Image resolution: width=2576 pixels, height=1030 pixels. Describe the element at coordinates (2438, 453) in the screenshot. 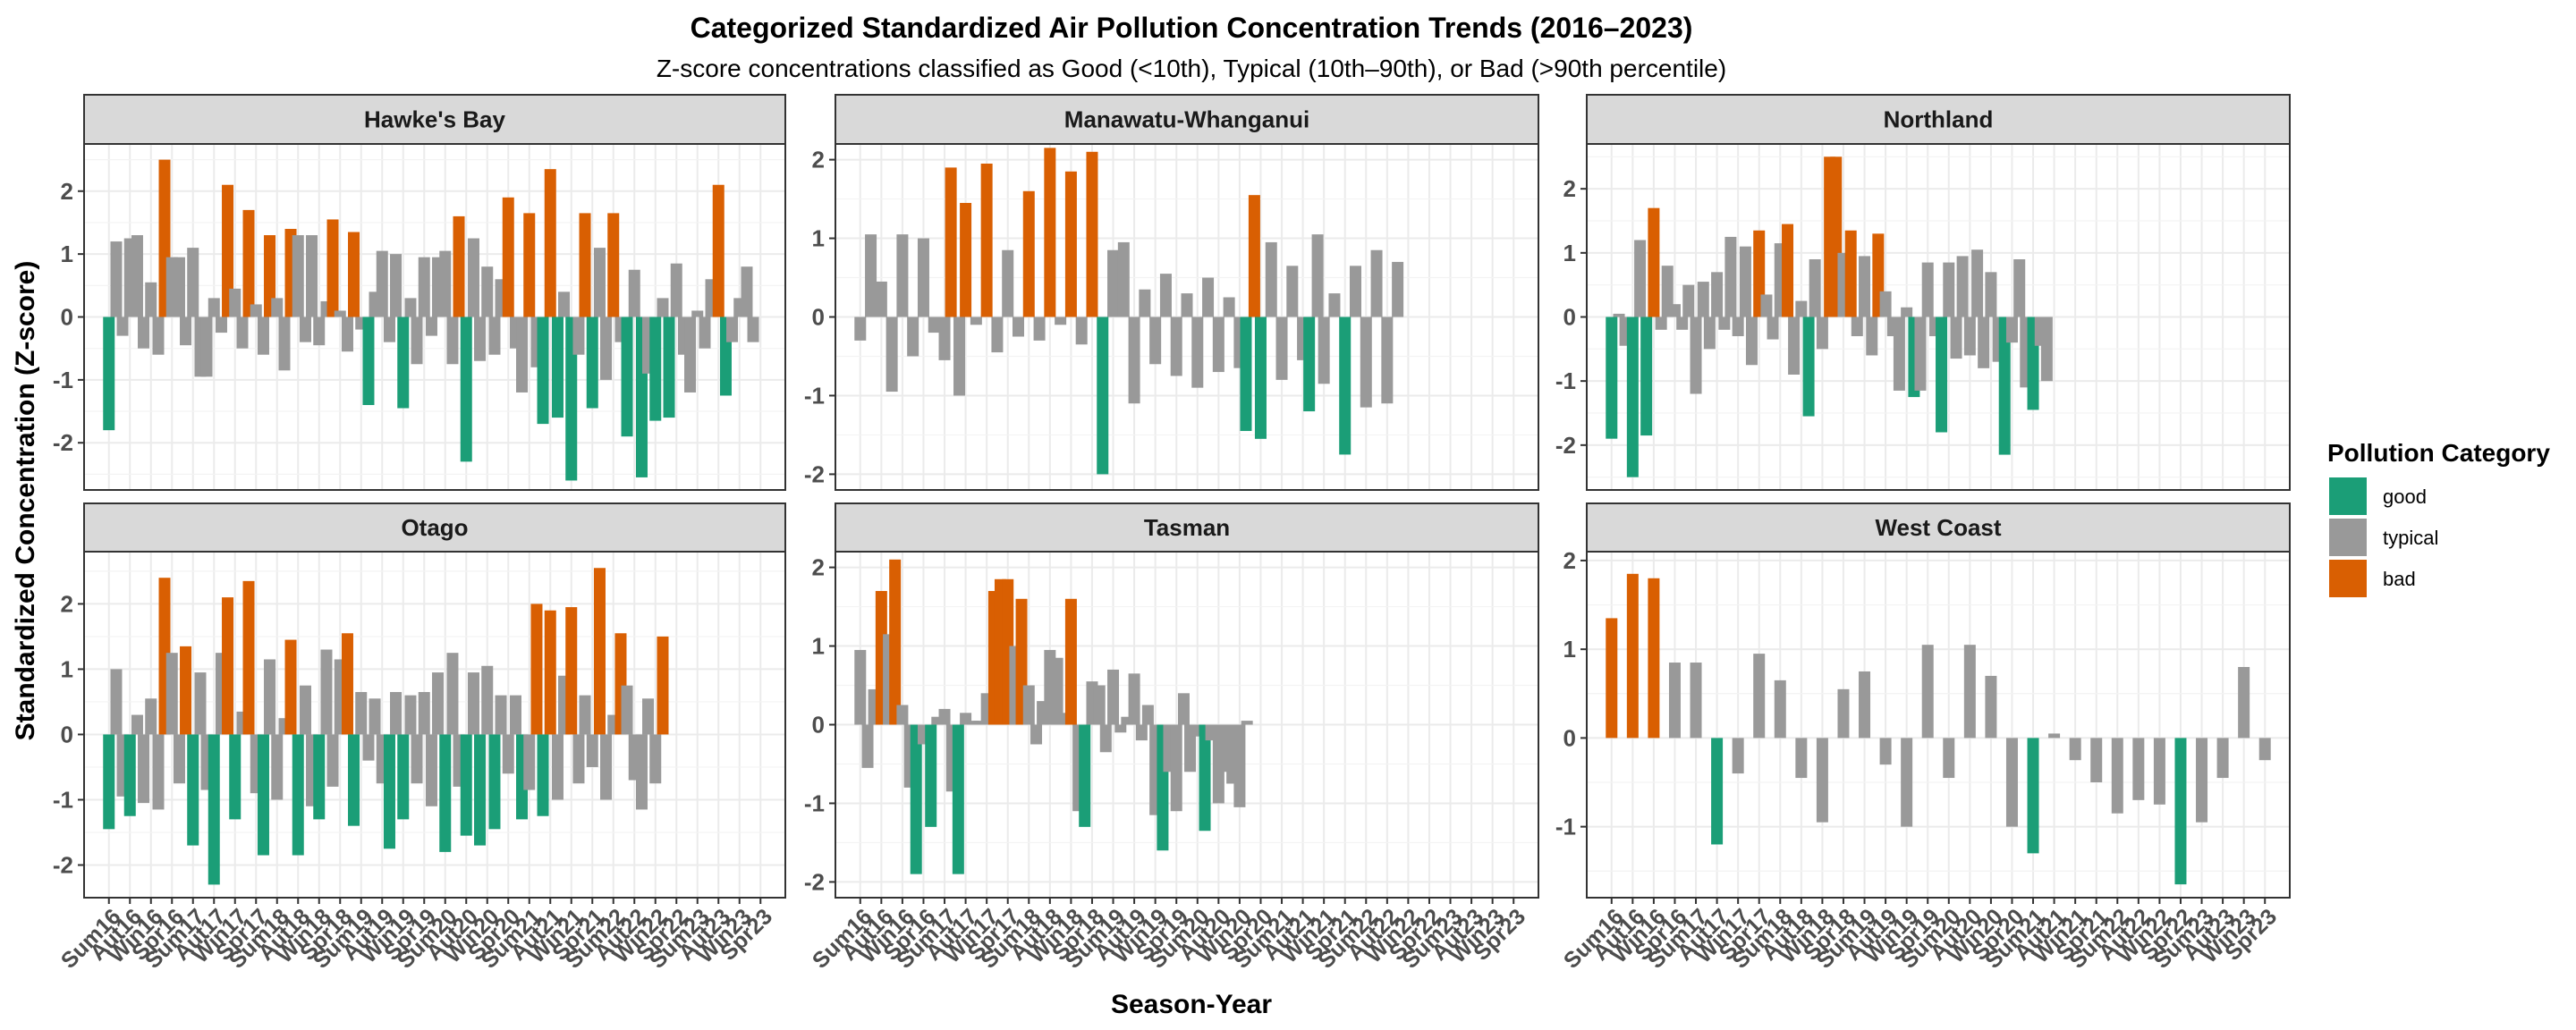

I see `legend-title: Pollution Category` at that location.